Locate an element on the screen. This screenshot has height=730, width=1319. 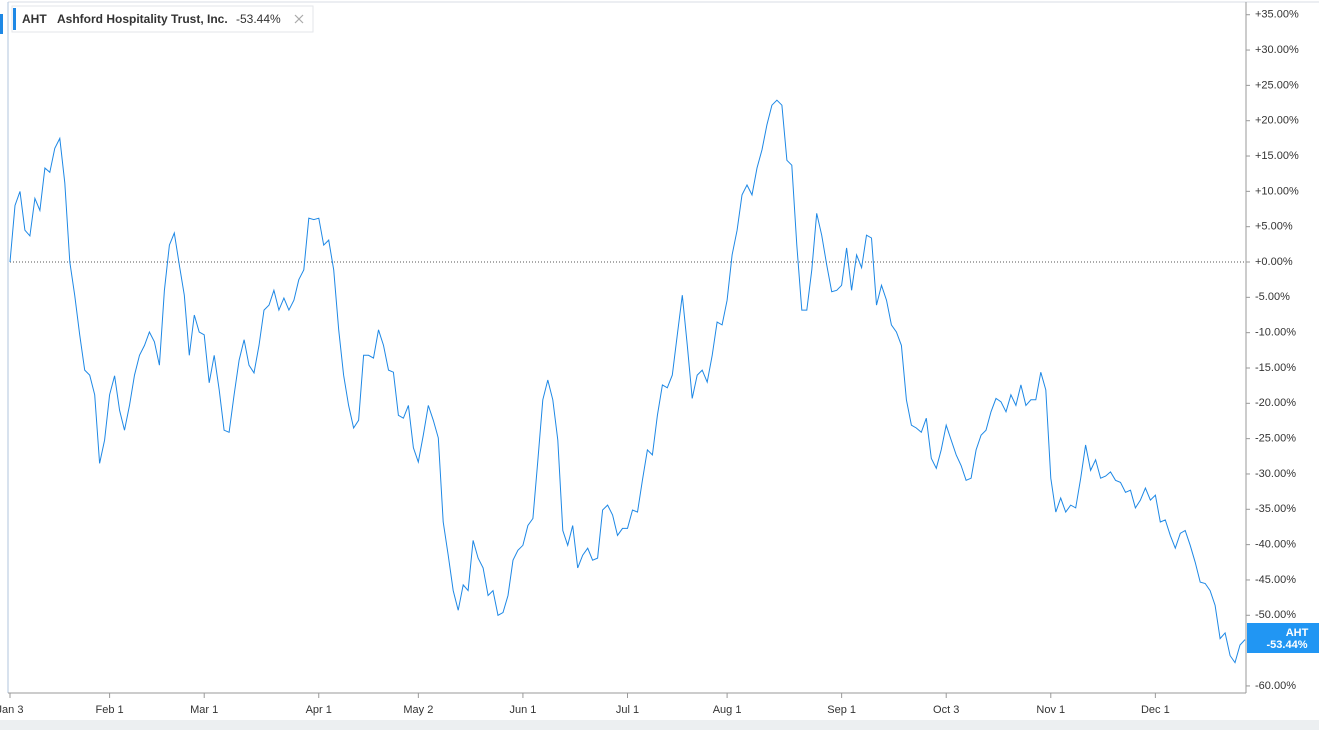
x-tick-label: Jul 1 is located at coordinates (627, 710).